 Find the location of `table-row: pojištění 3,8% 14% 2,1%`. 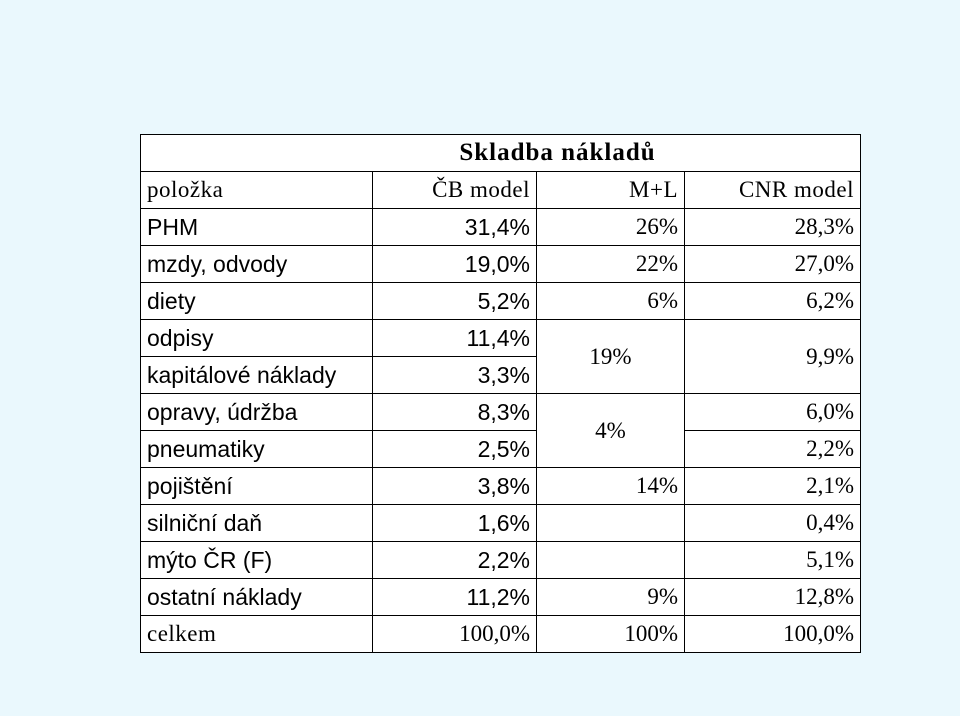

table-row: pojištění 3,8% 14% 2,1% is located at coordinates (500, 486).